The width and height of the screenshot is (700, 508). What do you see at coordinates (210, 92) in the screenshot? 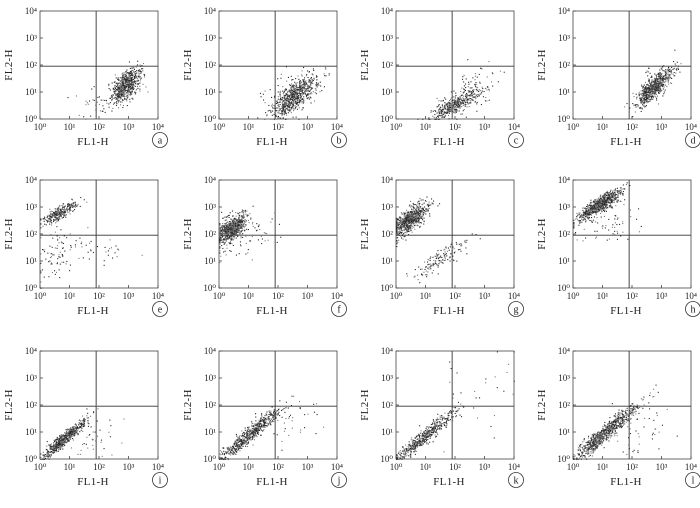
I see `y-tick-label: 10¹` at bounding box center [210, 92].